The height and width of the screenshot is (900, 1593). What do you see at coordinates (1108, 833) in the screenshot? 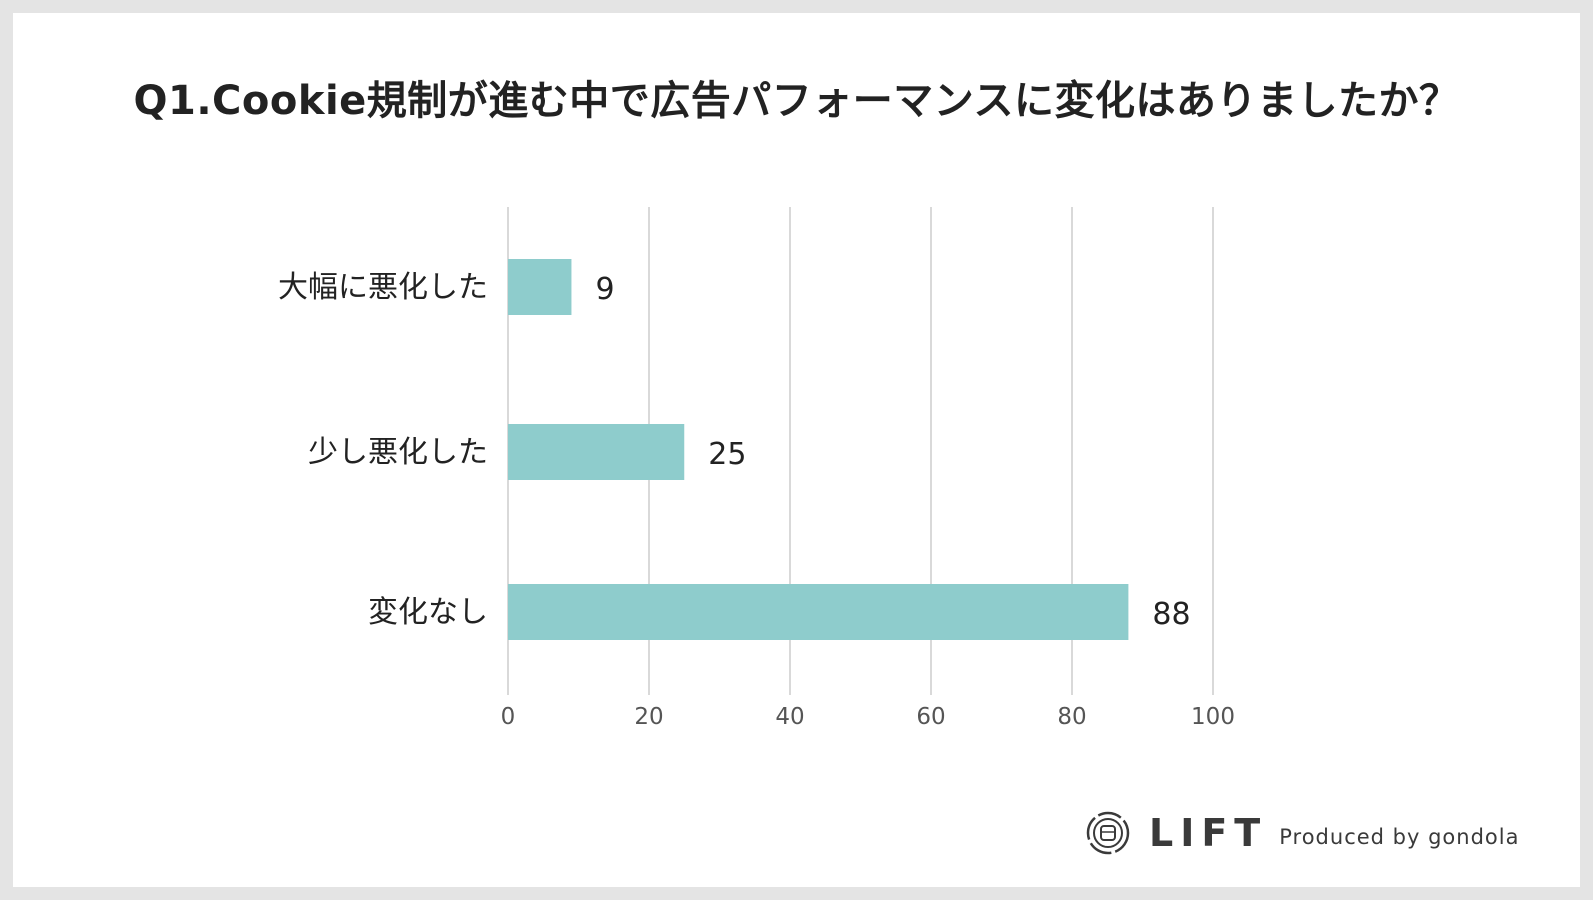
I see `gondola-icon` at bounding box center [1108, 833].